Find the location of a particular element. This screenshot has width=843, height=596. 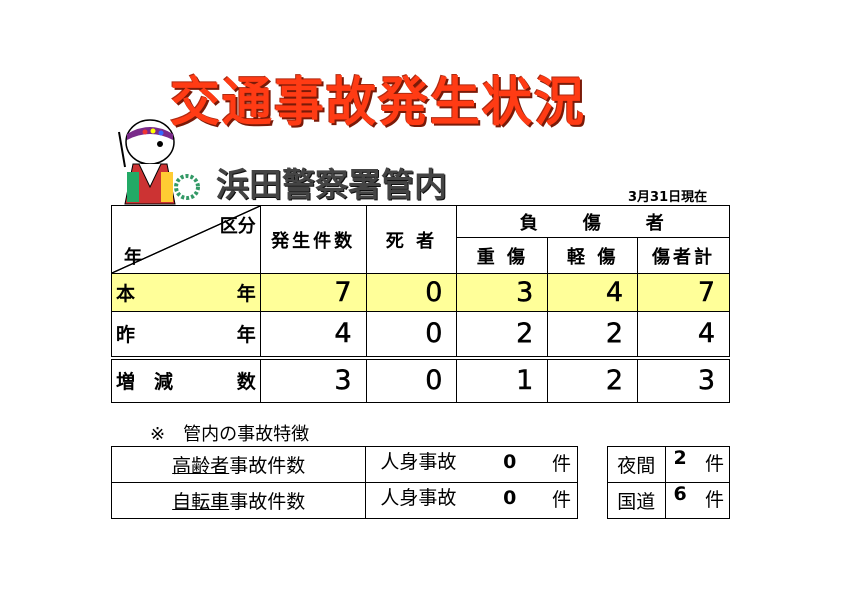

header-occurrences: 発生件数 is located at coordinates (313, 239).